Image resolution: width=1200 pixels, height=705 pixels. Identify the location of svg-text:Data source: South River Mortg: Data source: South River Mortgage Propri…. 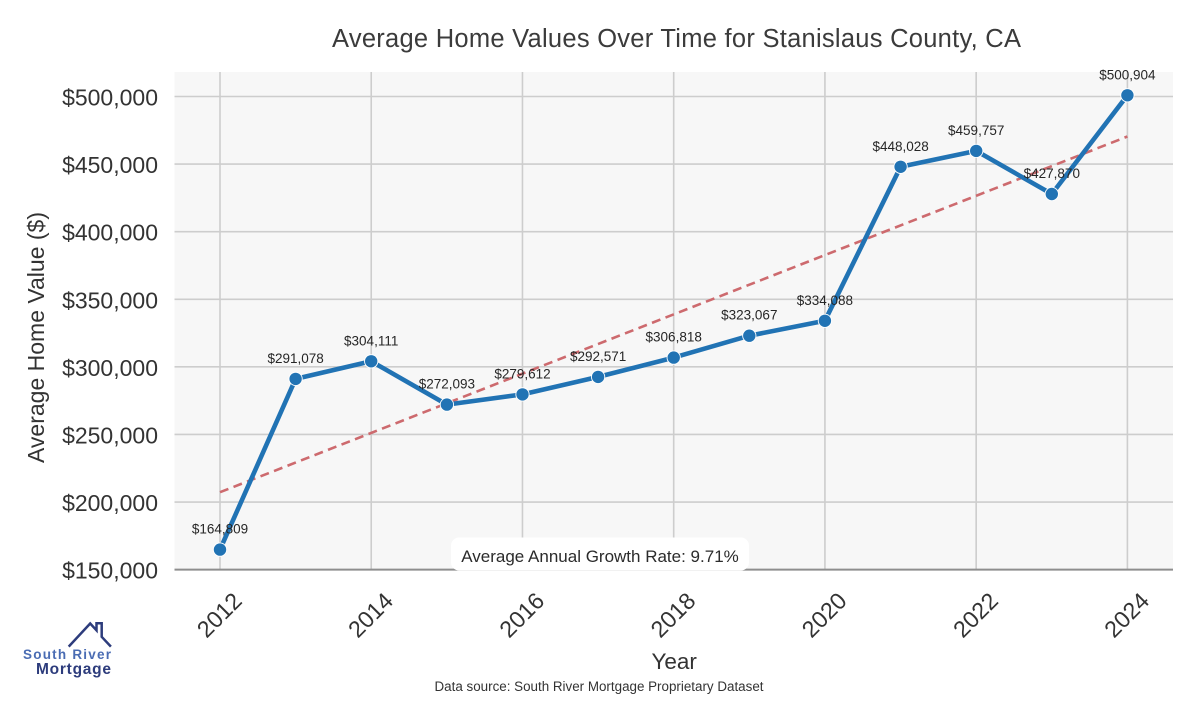
(599, 686).